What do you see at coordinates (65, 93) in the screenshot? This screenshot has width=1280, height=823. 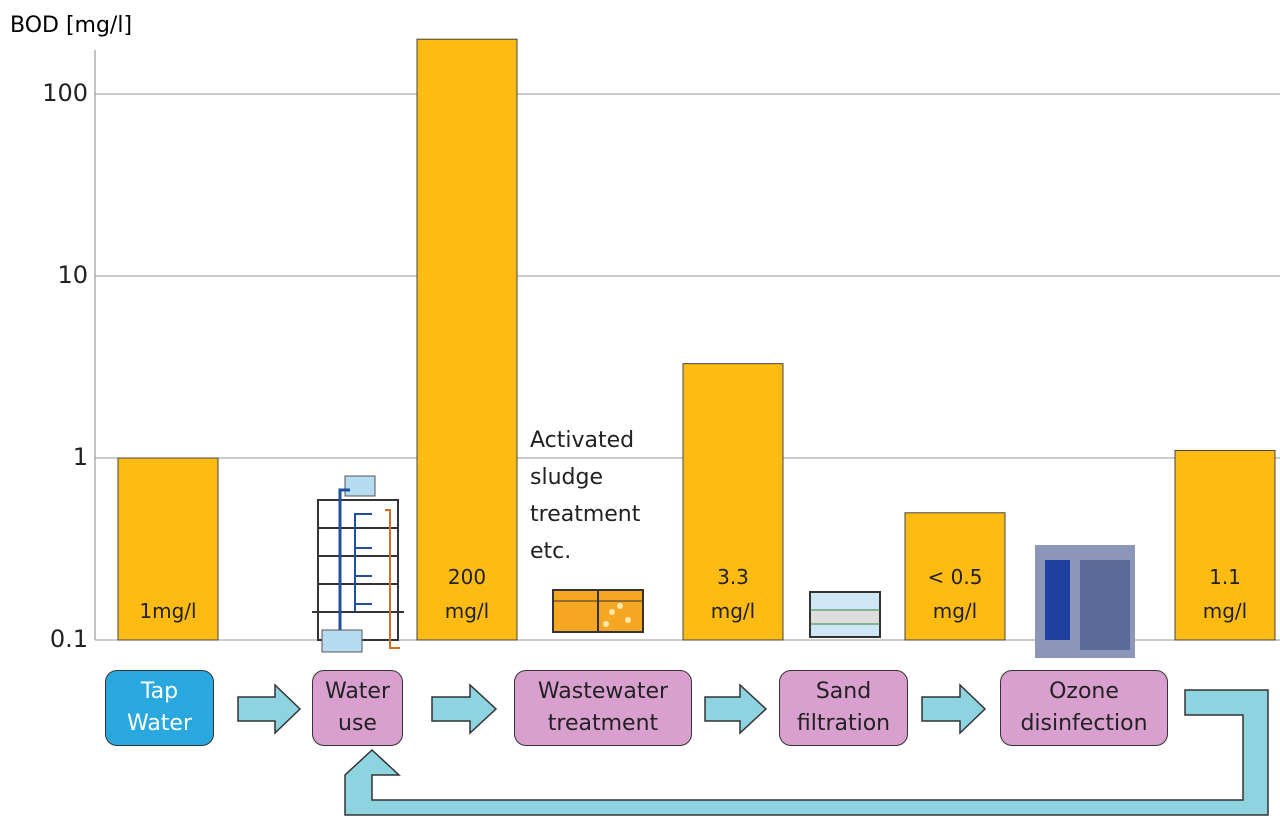 I see `y-tick-label: 100` at bounding box center [65, 93].